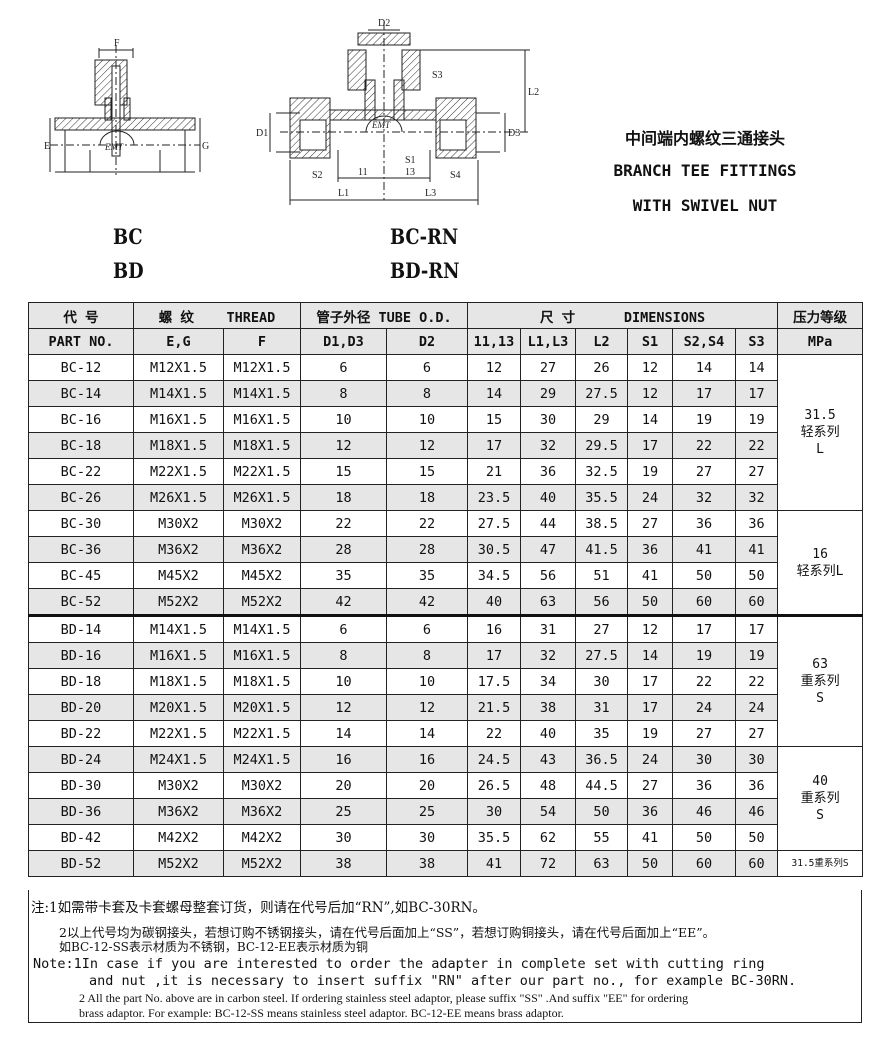 This screenshot has height=1049, width=887. Describe the element at coordinates (381, 125) in the screenshot. I see `emt-logo: EMT` at that location.